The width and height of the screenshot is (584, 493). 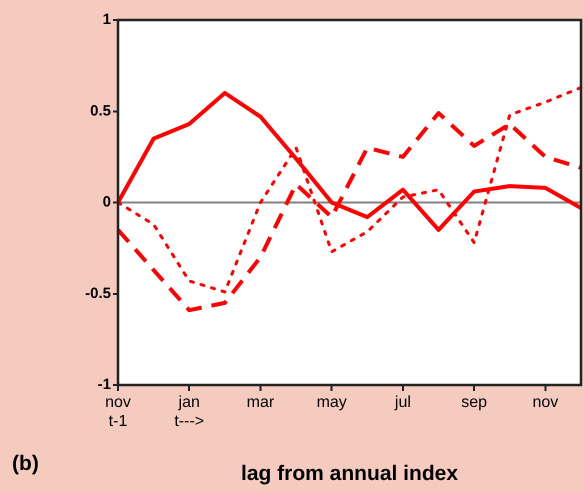 What do you see at coordinates (402, 403) in the screenshot?
I see `x-tick-label: jul` at bounding box center [402, 403].